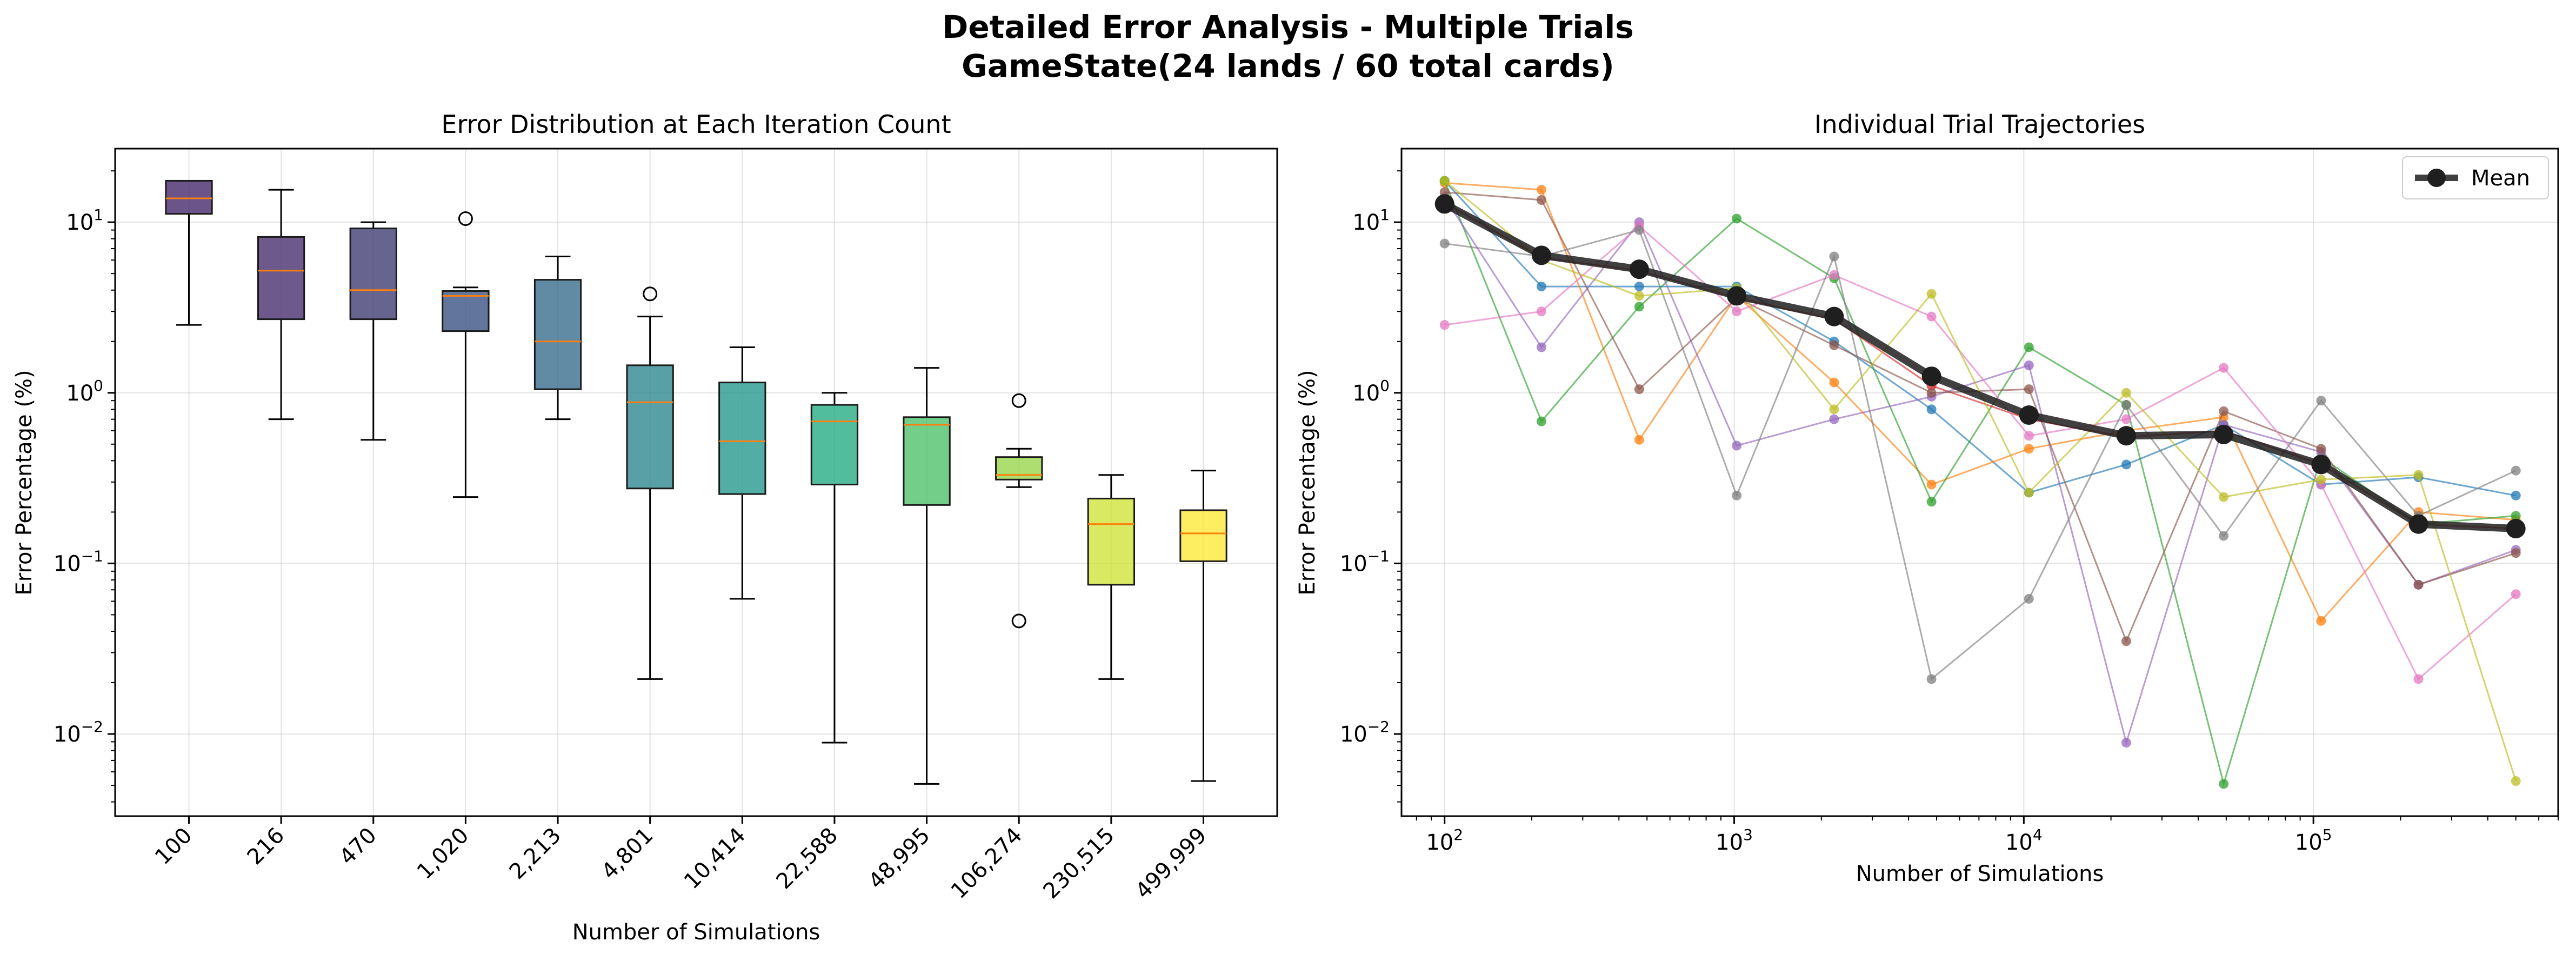 This screenshot has height=961, width=2576. What do you see at coordinates (1078, 864) in the screenshot?
I see `x-tick-label: 230,515` at bounding box center [1078, 864].